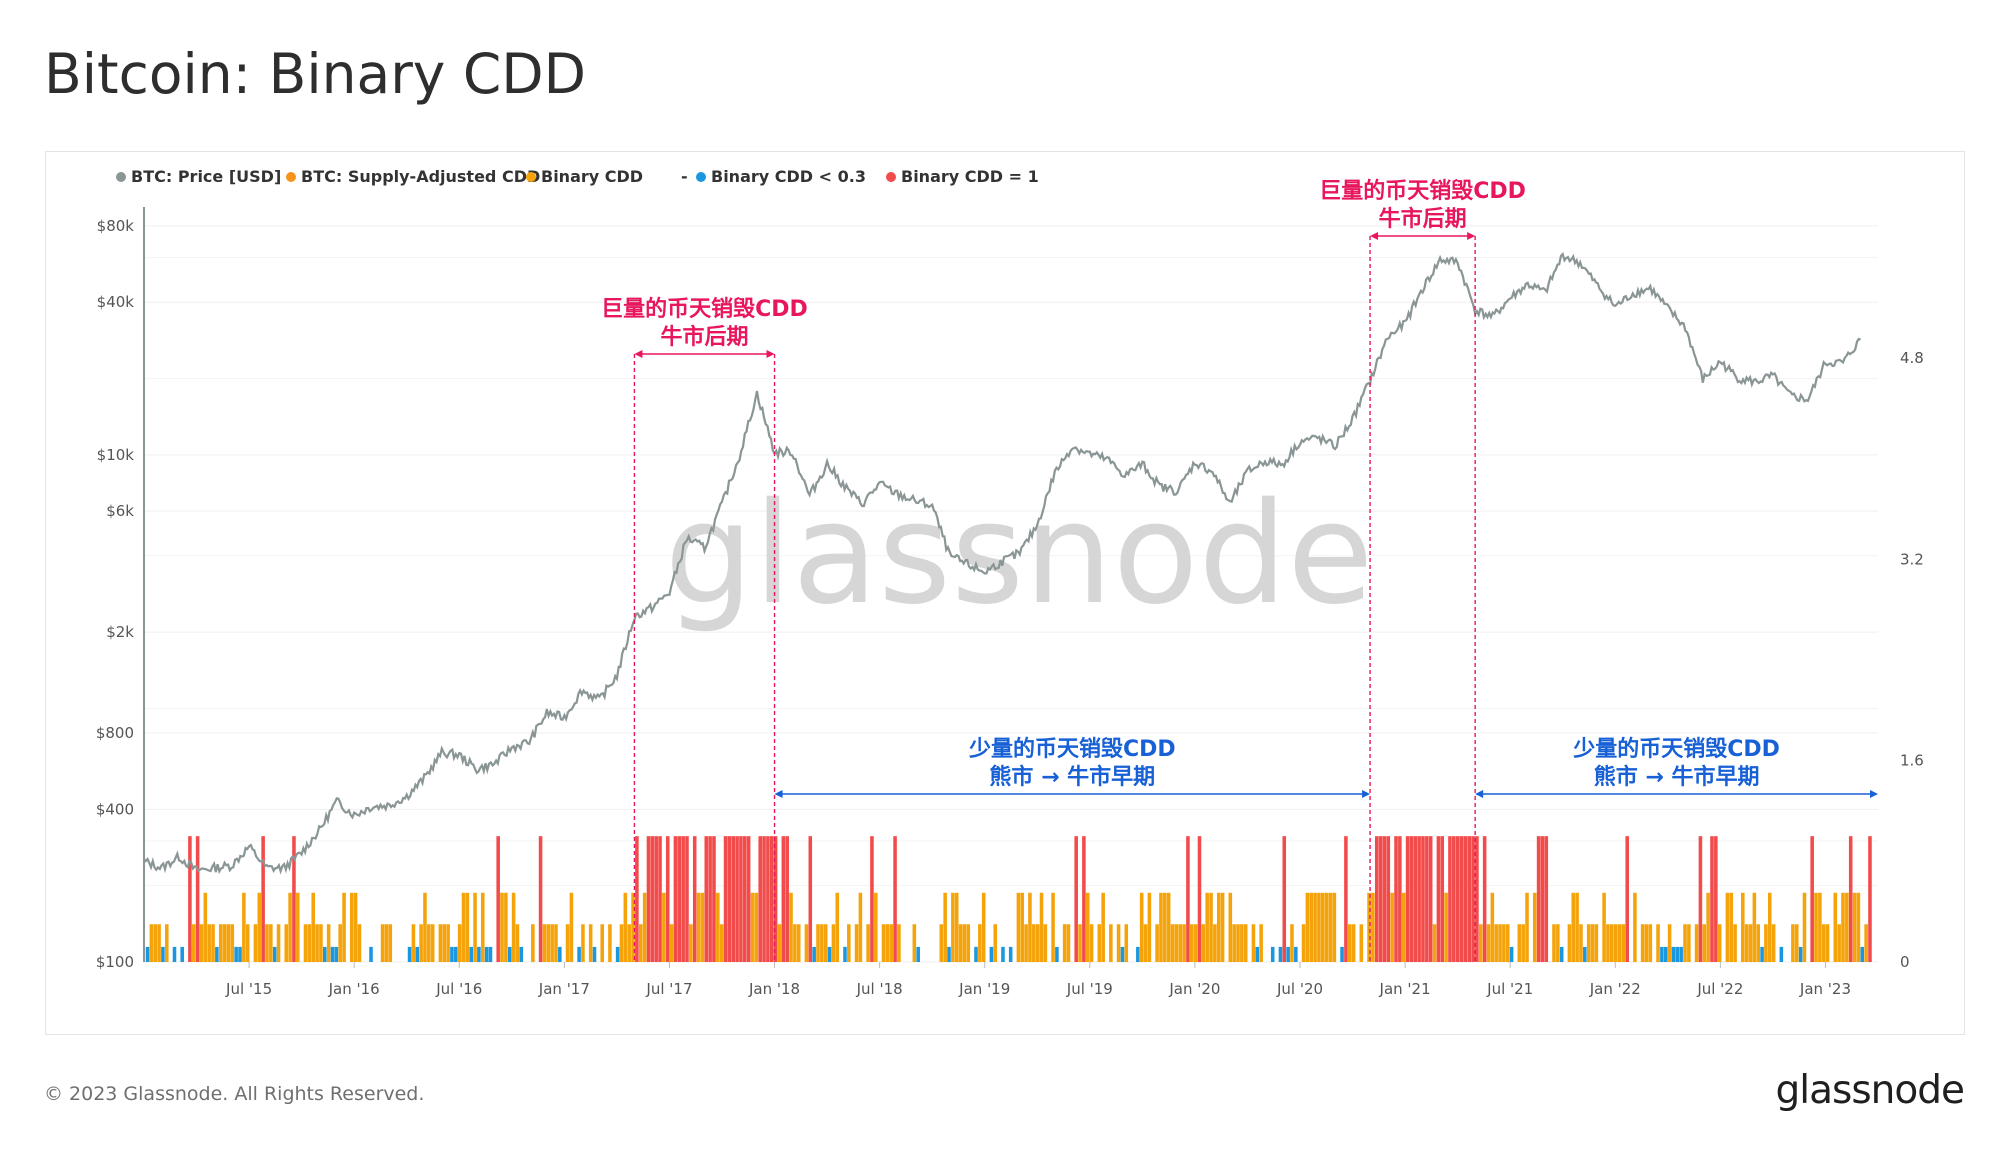 This screenshot has width=2000, height=1152. What do you see at coordinates (206, 176) in the screenshot?
I see `legend-item-label: BTC: Price [USD]` at bounding box center [206, 176].